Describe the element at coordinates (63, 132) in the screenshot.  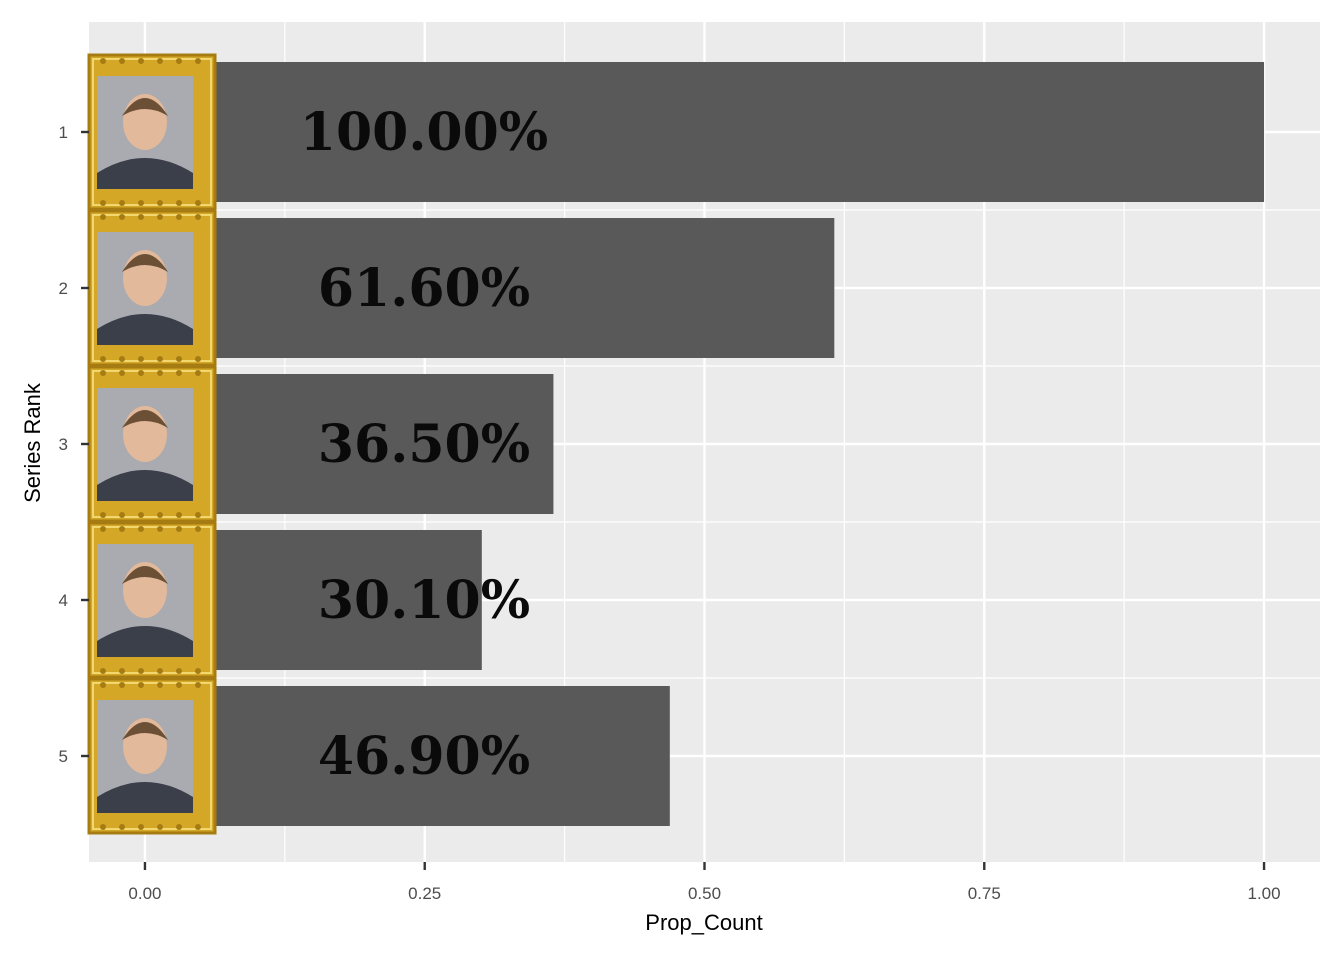
I see `y-tick-label: 1` at that location.